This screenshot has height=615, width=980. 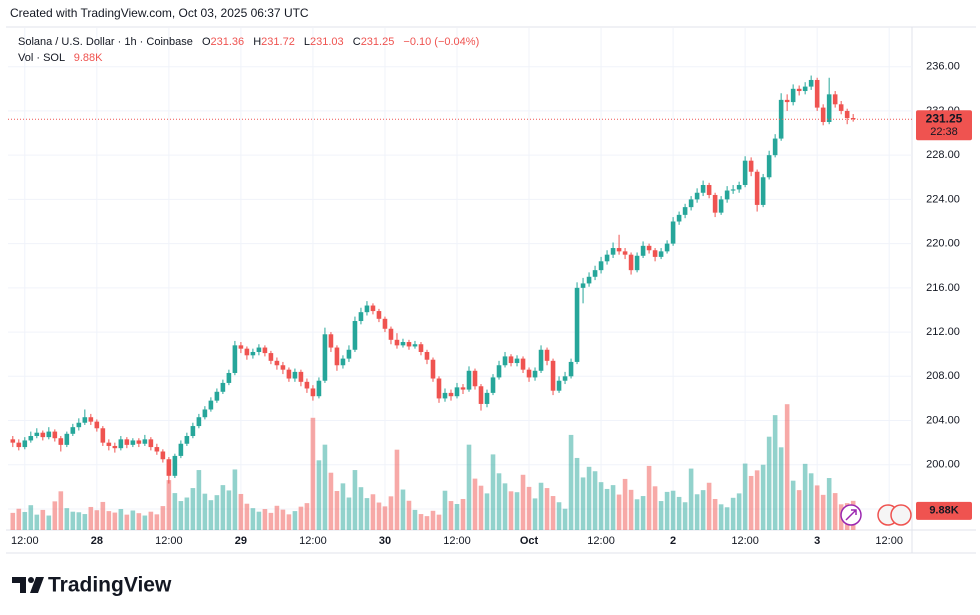 What do you see at coordinates (327, 42) in the screenshot?
I see `legend-low: 231.03` at bounding box center [327, 42].